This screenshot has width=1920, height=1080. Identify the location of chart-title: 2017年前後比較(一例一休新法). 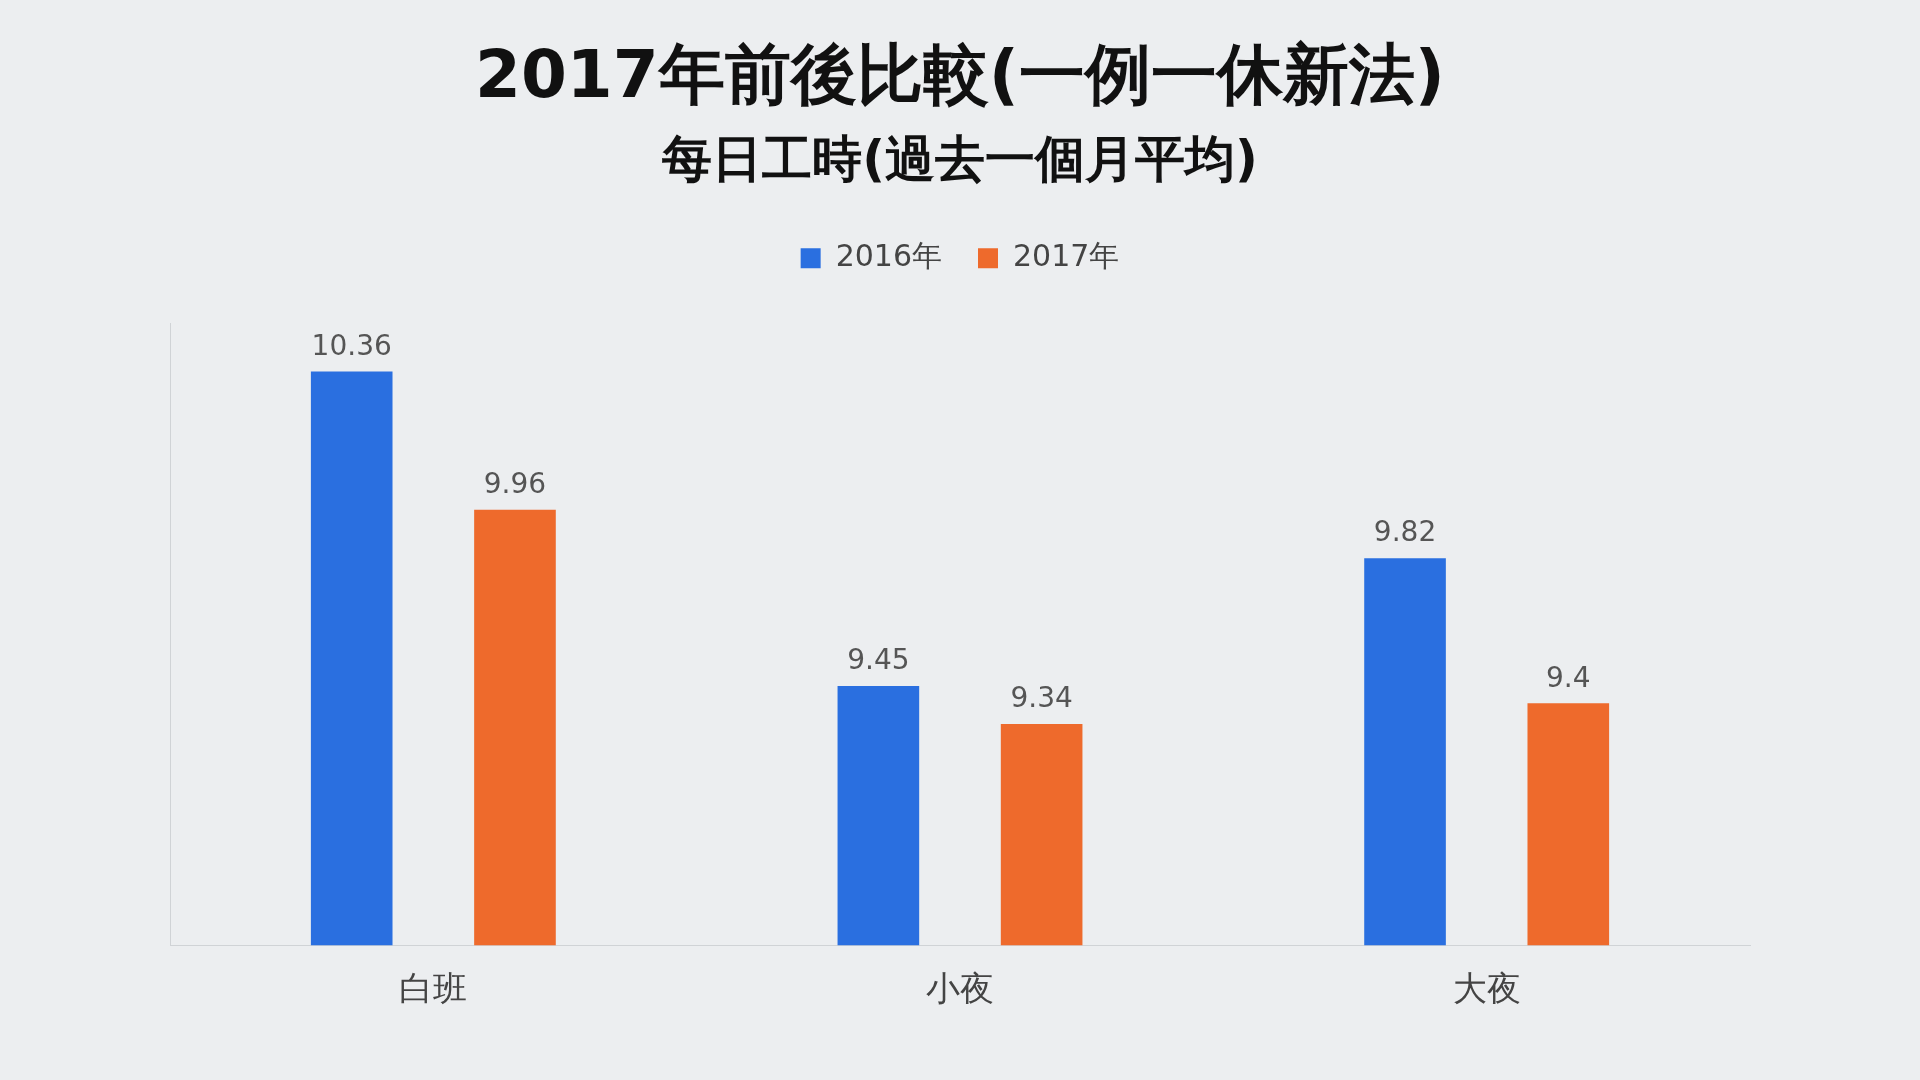
(960, 74).